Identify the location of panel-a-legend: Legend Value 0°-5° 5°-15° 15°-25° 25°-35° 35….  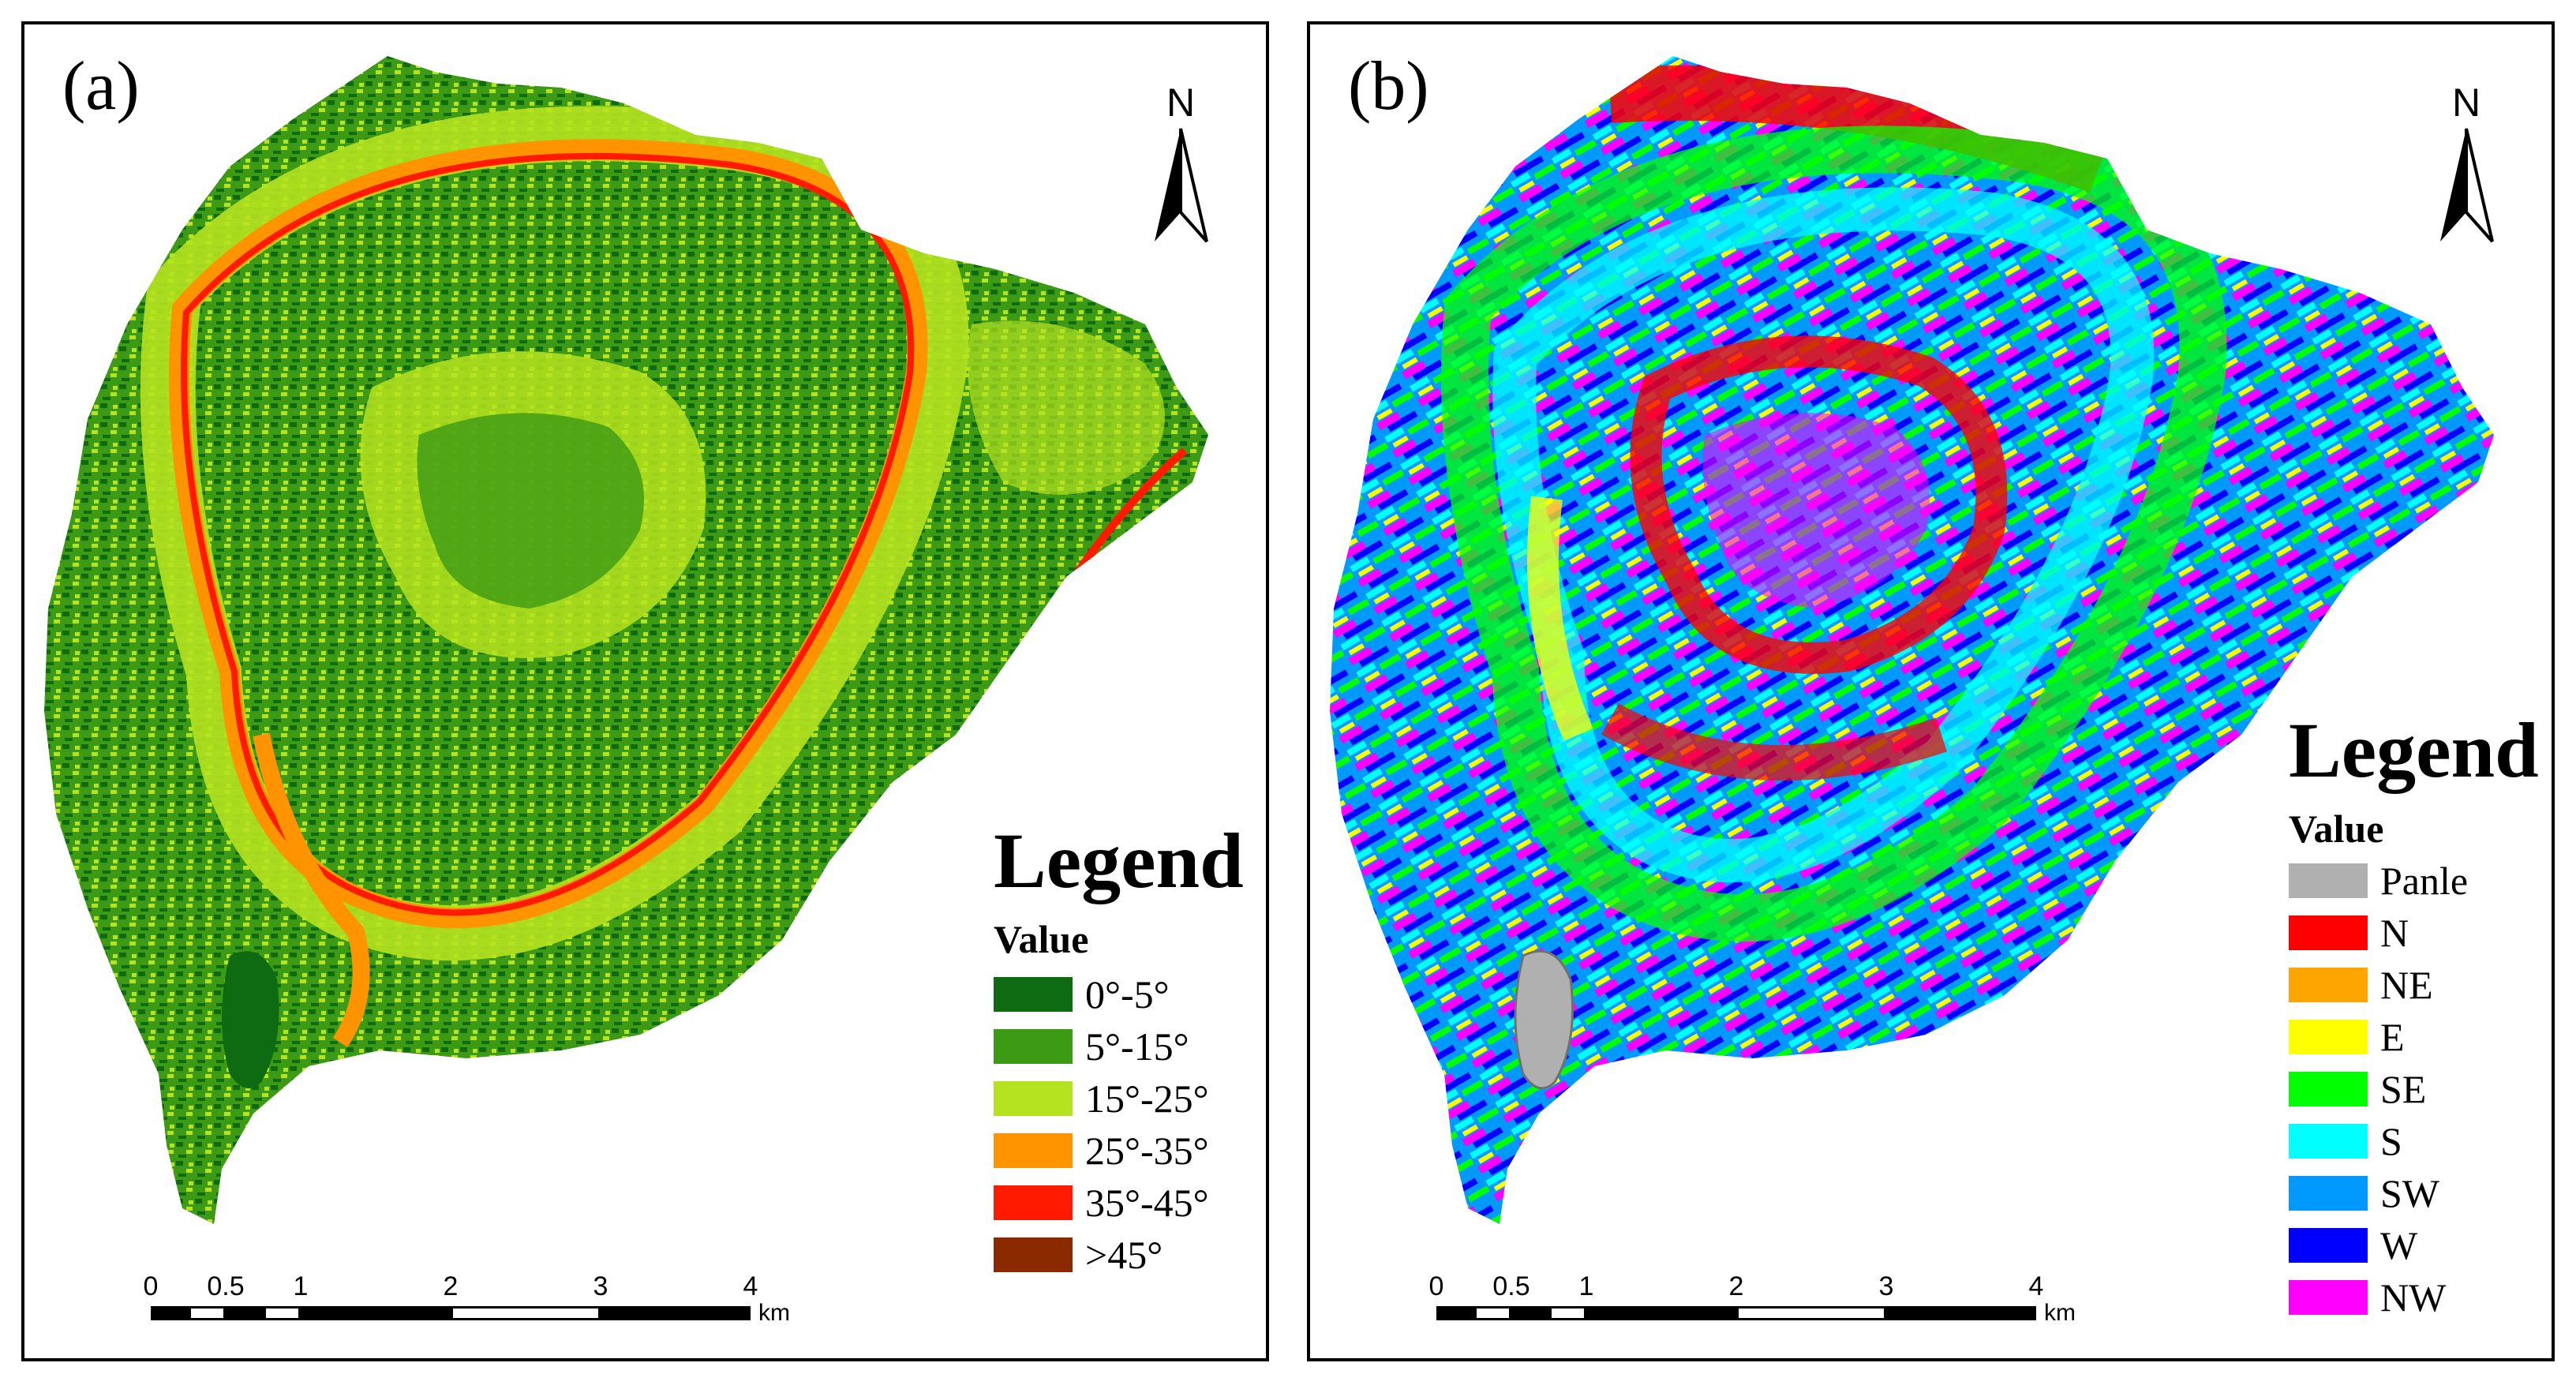
(1119, 1051).